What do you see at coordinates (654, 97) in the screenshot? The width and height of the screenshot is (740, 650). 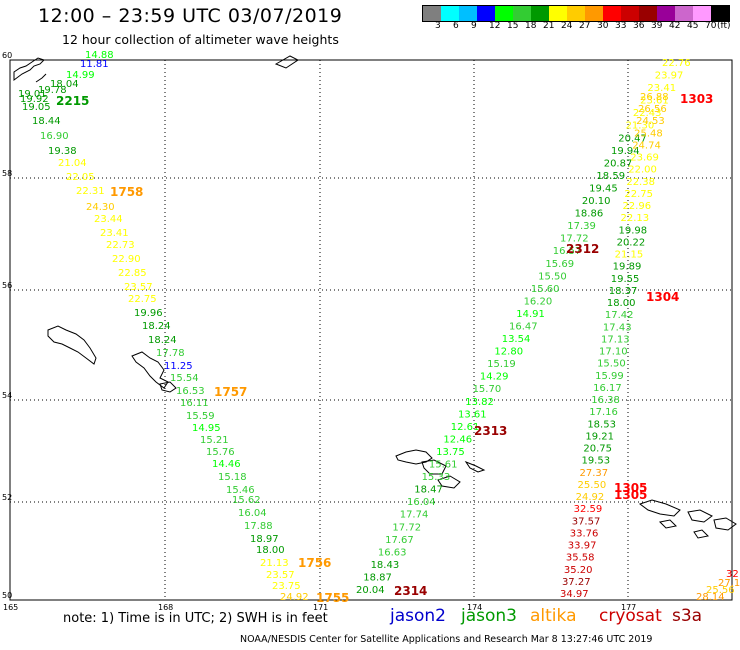 I see `wave-height-value: 26.88` at bounding box center [654, 97].